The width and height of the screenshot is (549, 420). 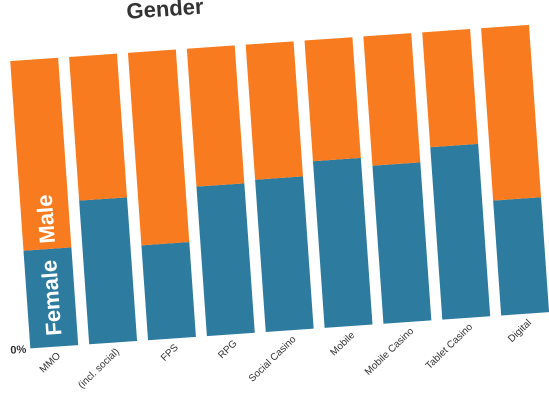 What do you see at coordinates (46, 219) in the screenshot?
I see `series-label-male: Male` at bounding box center [46, 219].